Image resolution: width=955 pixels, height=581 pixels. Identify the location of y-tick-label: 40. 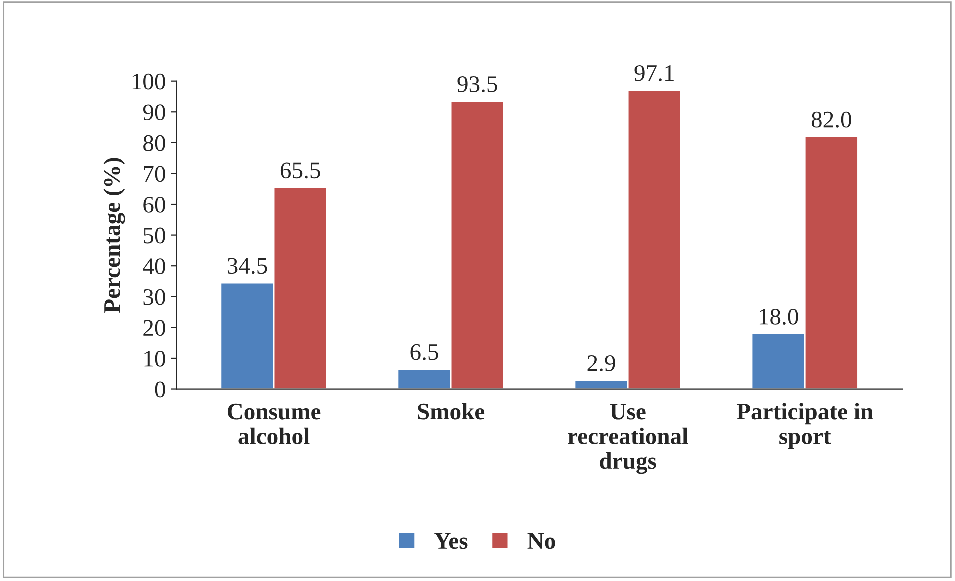
(154, 266).